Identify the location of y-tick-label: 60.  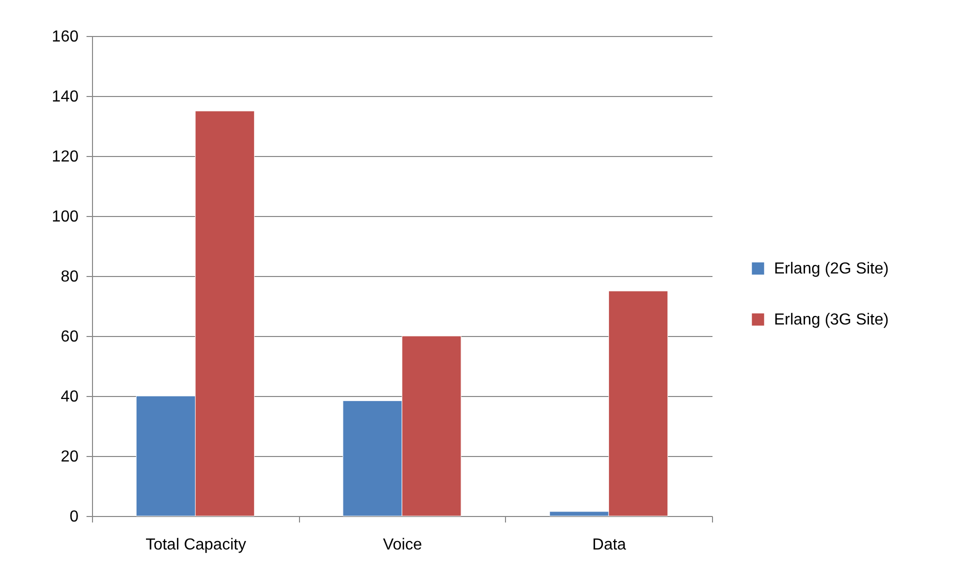
(69, 337).